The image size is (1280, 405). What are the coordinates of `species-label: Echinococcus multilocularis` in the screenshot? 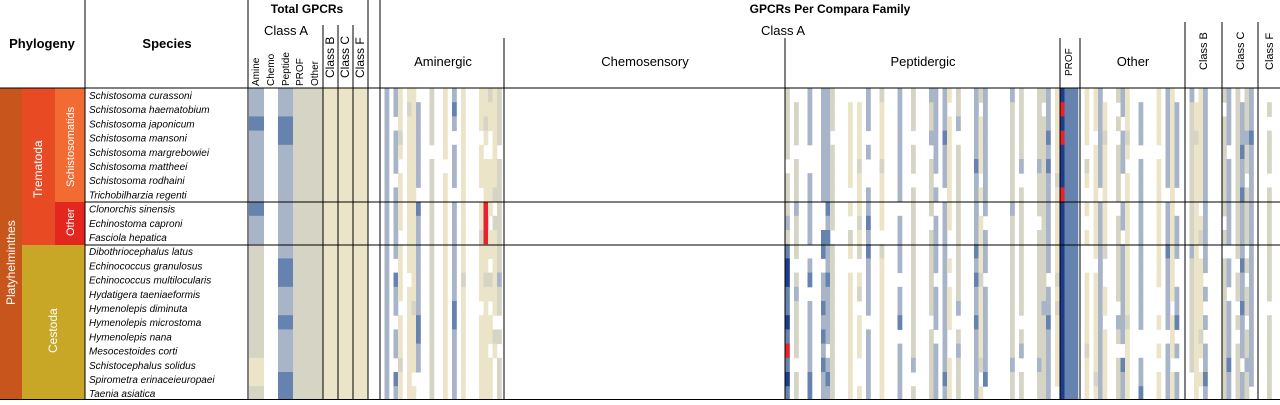 It's located at (150, 281).